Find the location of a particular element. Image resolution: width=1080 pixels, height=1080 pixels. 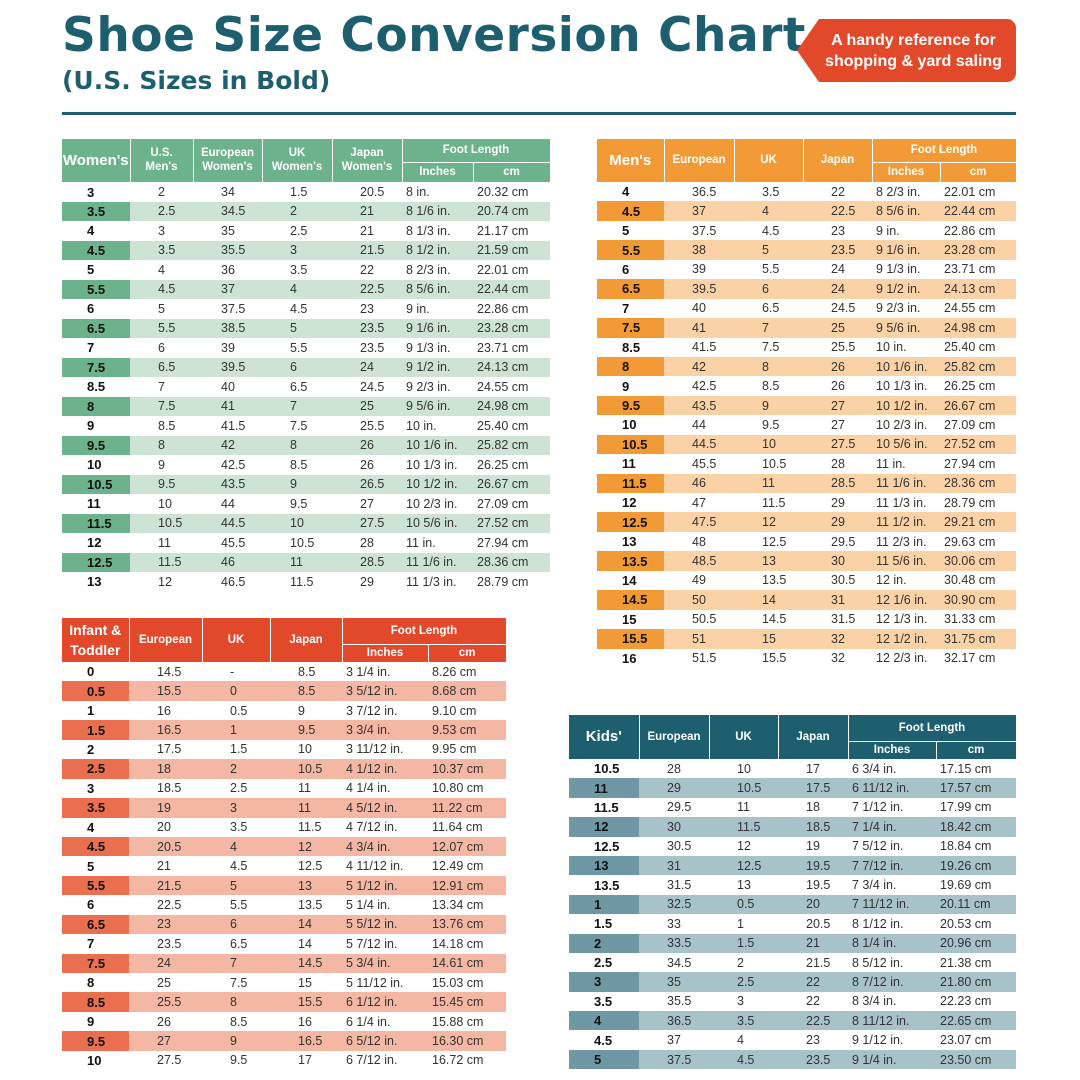

table-cell: 26 is located at coordinates (838, 386).